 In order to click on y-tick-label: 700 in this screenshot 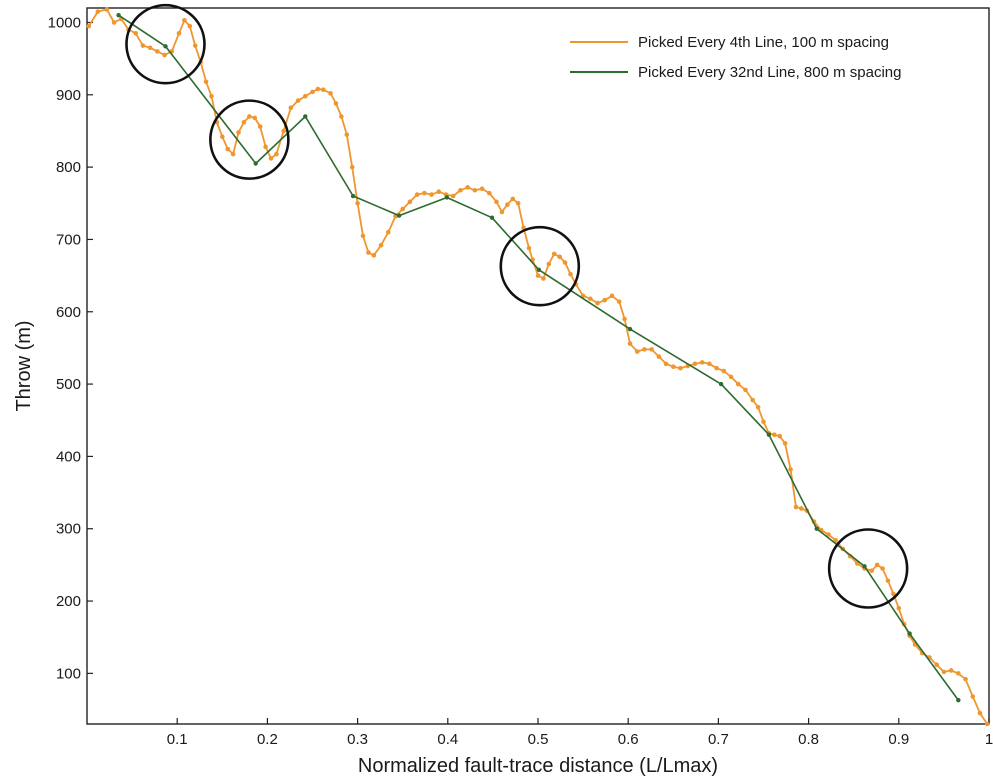, I will do `click(68, 239)`.